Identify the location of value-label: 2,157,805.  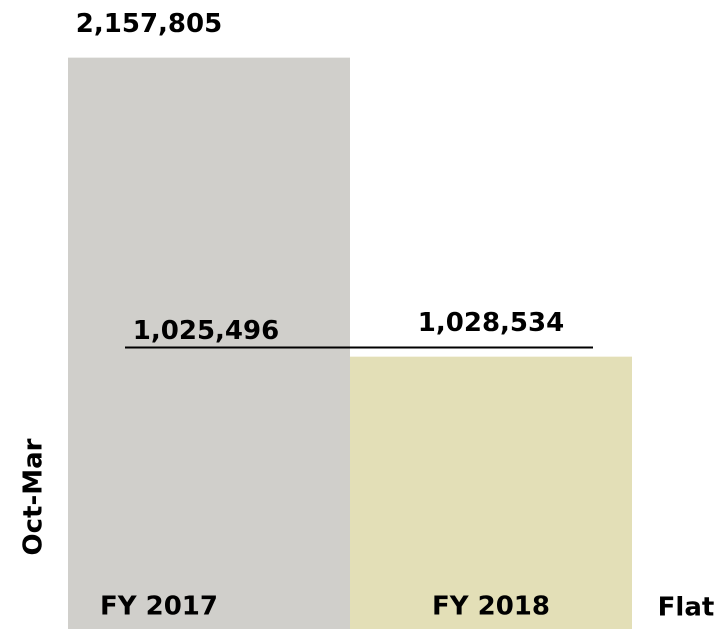
(149, 24).